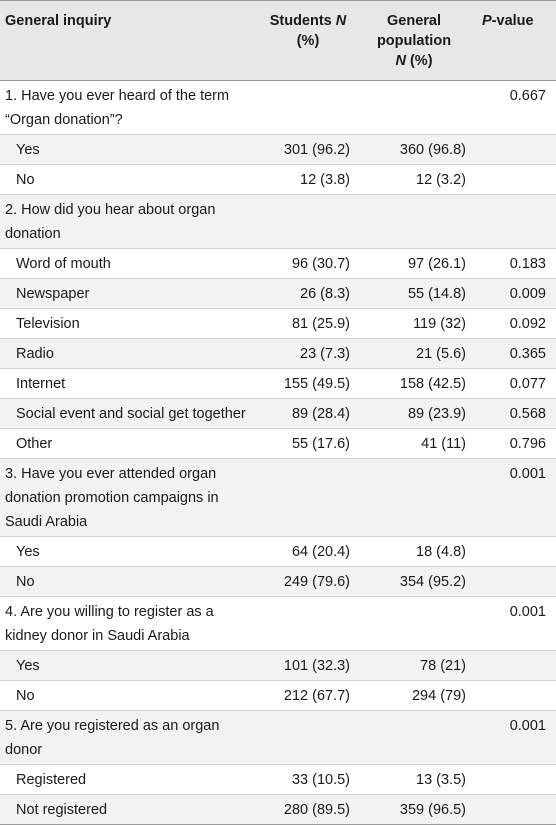 The width and height of the screenshot is (556, 825). Describe the element at coordinates (513, 263) in the screenshot. I see `p-value-cell: 0.183` at that location.